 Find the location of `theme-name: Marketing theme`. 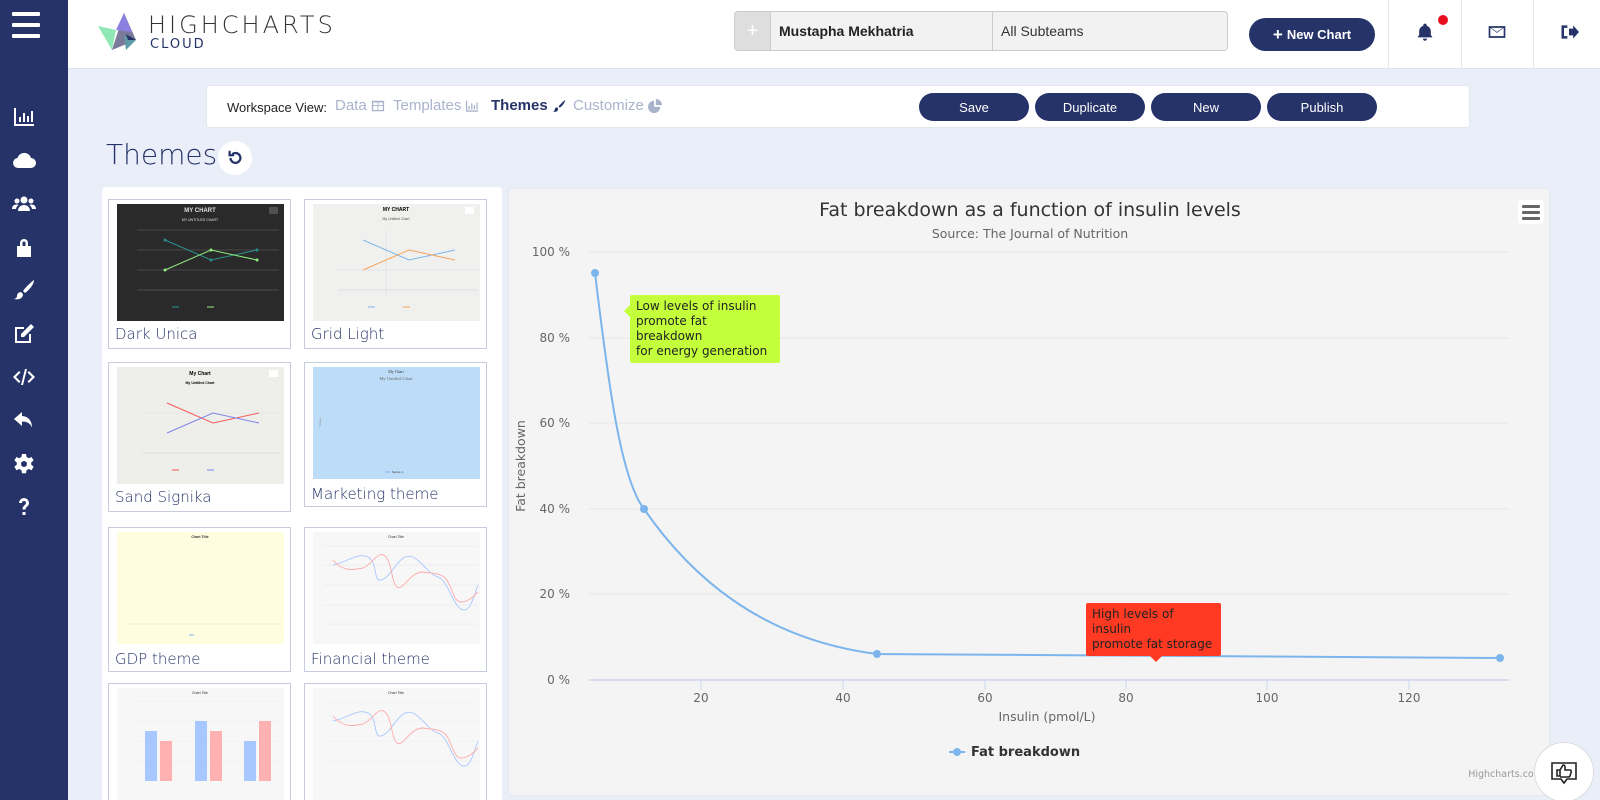

theme-name: Marketing theme is located at coordinates (375, 494).